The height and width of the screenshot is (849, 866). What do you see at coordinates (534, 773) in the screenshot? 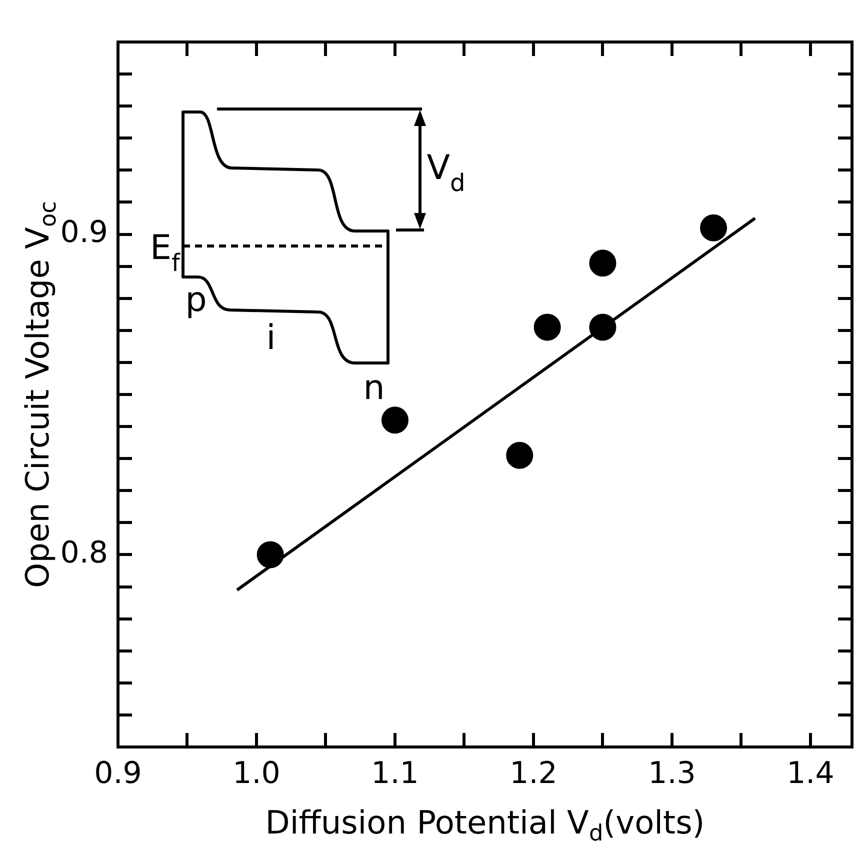
I see `x-tick-label: 1.2` at bounding box center [534, 773].